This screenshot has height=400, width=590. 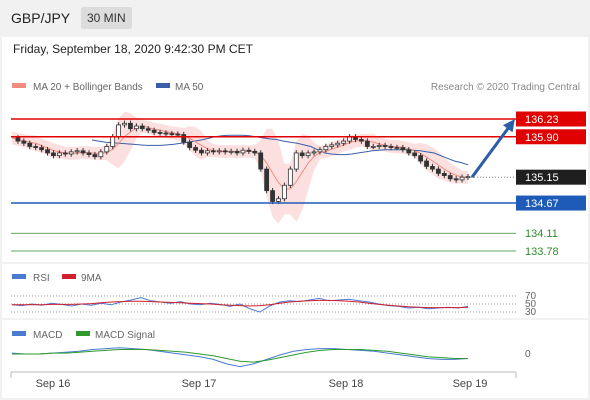 What do you see at coordinates (542, 120) in the screenshot?
I see `level-label: 136.23` at bounding box center [542, 120].